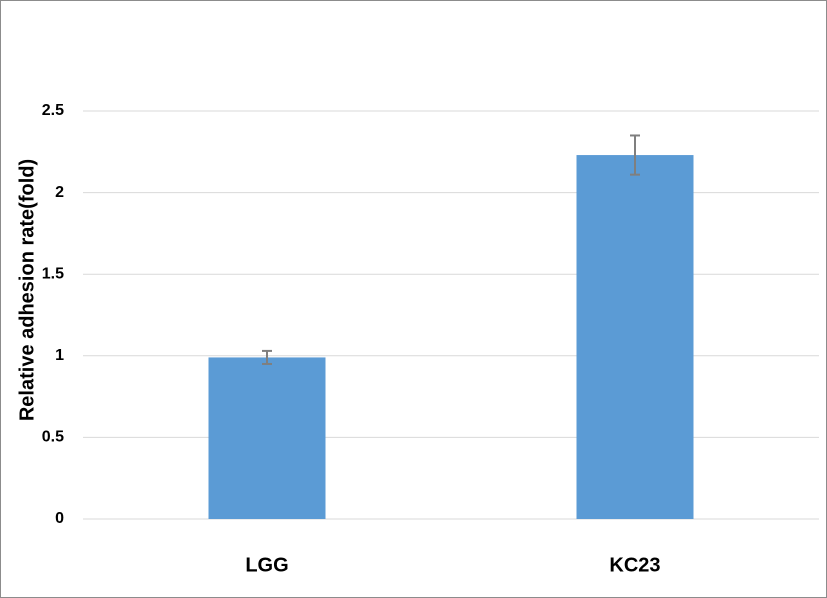 The height and width of the screenshot is (598, 827). Describe the element at coordinates (27, 290) in the screenshot. I see `y-axis-label: Relative adhesion rate(fold)` at that location.